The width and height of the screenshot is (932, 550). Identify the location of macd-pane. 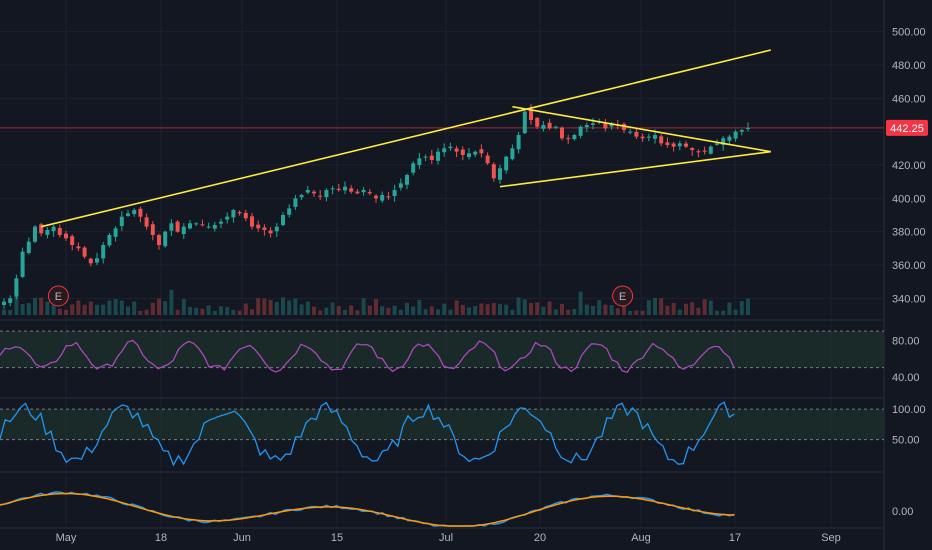
(367, 509).